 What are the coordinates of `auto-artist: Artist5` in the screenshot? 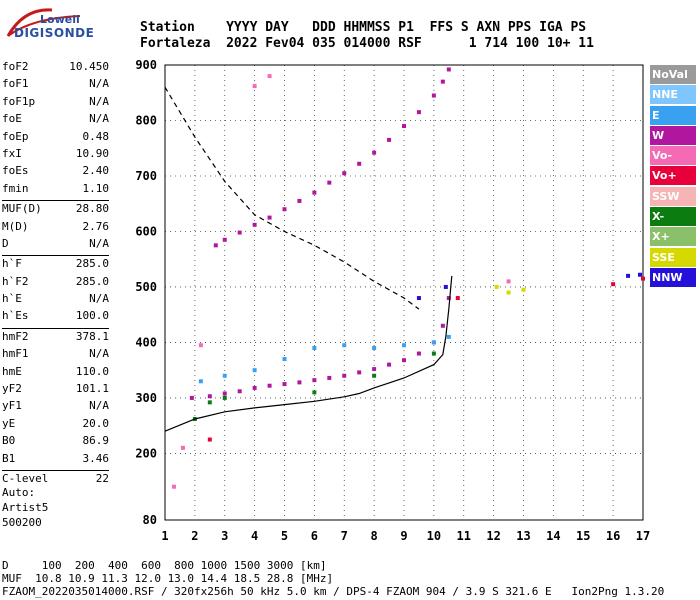 It's located at (25, 507).